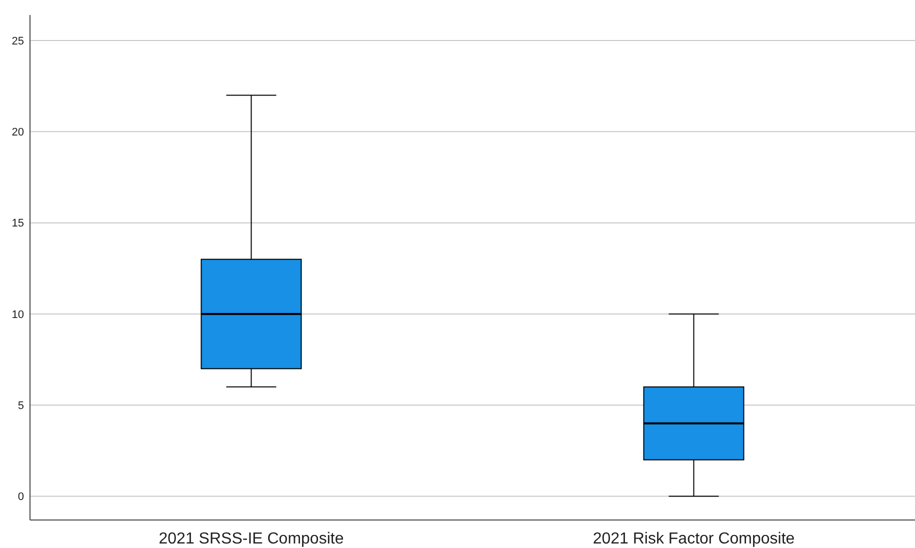 The height and width of the screenshot is (548, 915). I want to click on y-tick-label: 0, so click(21, 497).